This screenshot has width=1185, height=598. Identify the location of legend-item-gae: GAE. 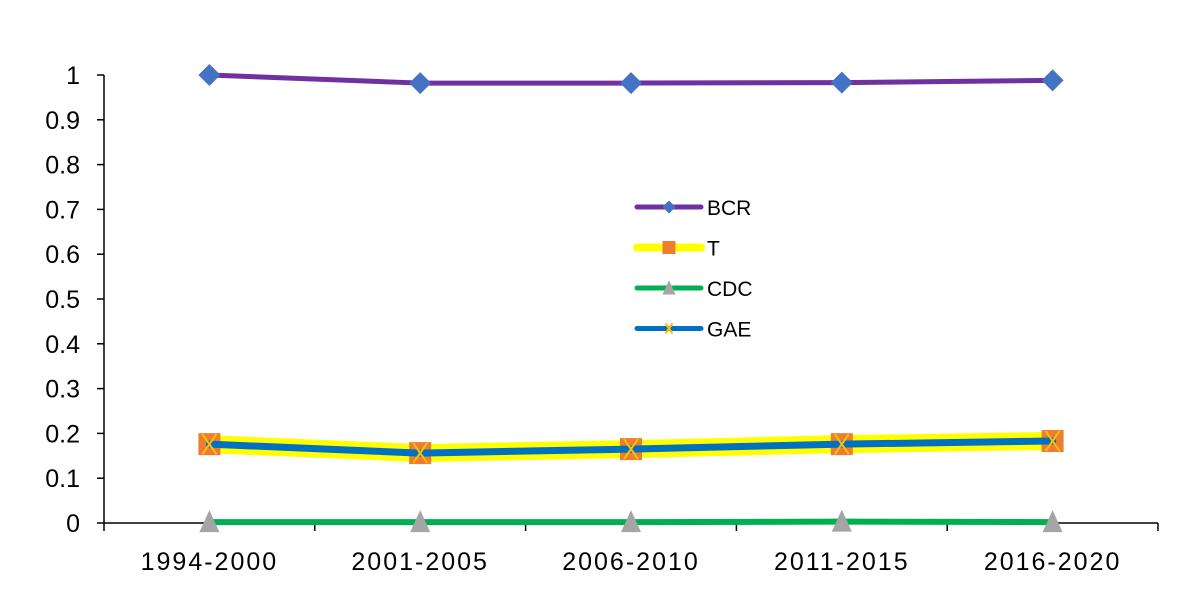
(694, 330).